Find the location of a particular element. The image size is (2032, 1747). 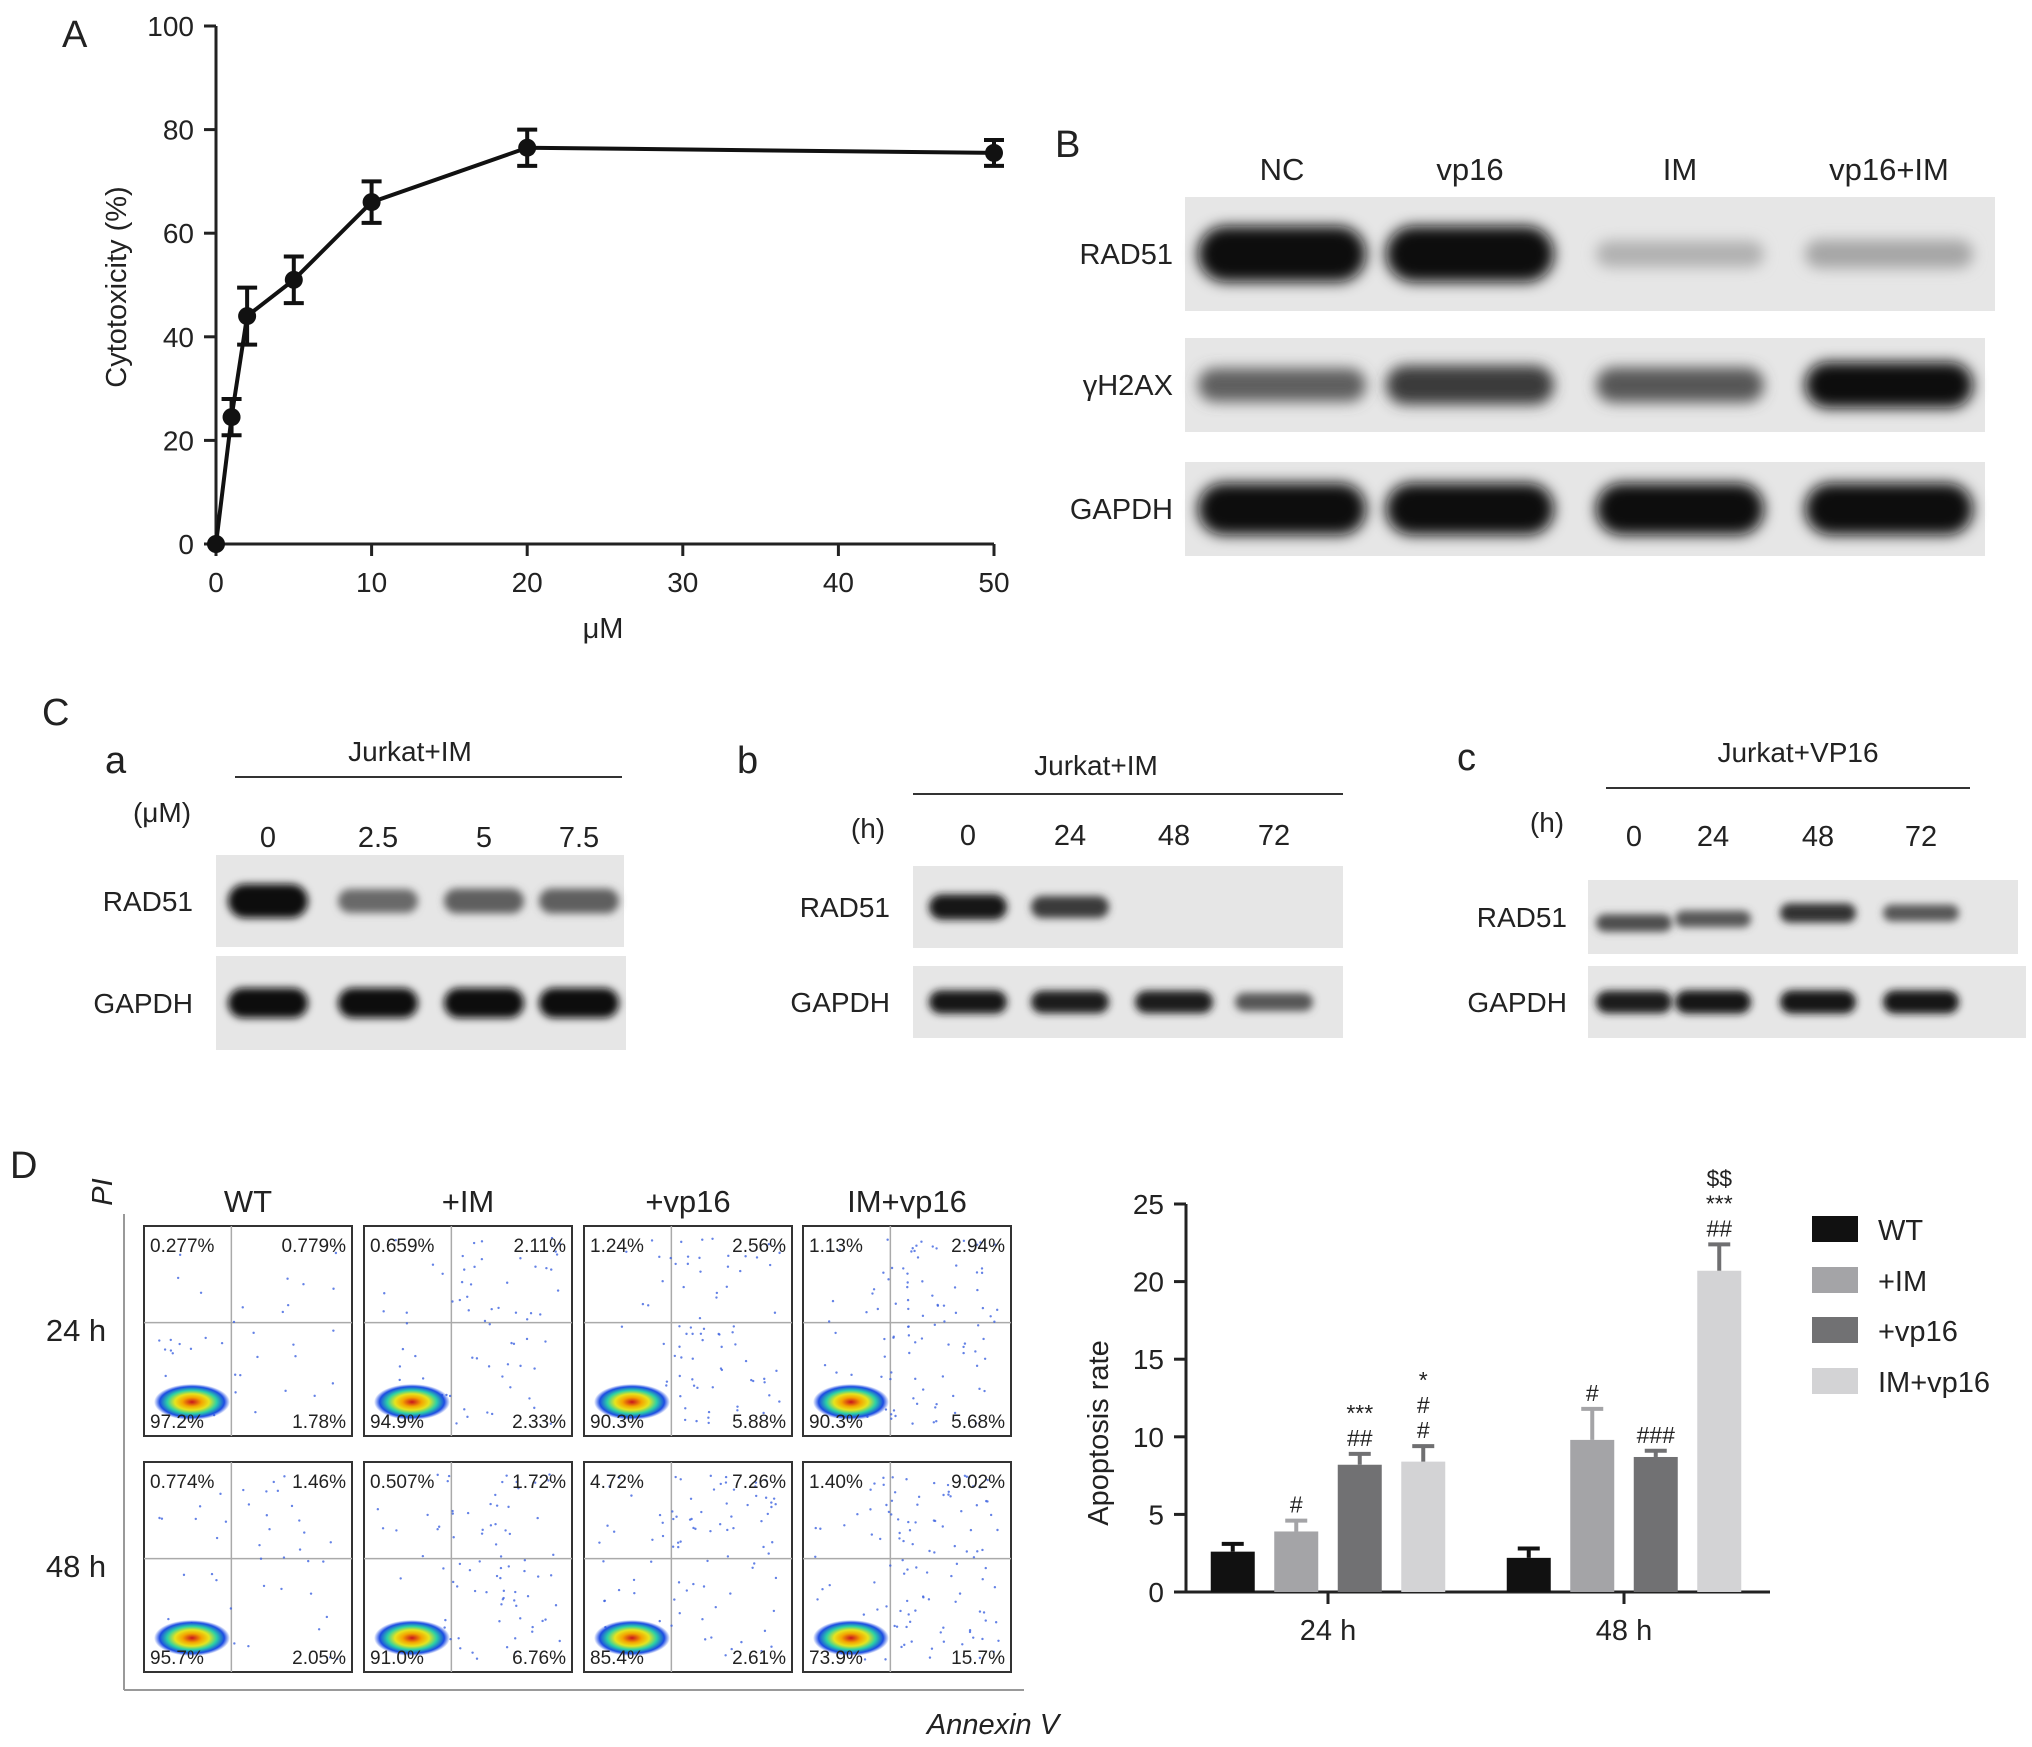

flow-y-axis-label: PI is located at coordinates (103, 1191).